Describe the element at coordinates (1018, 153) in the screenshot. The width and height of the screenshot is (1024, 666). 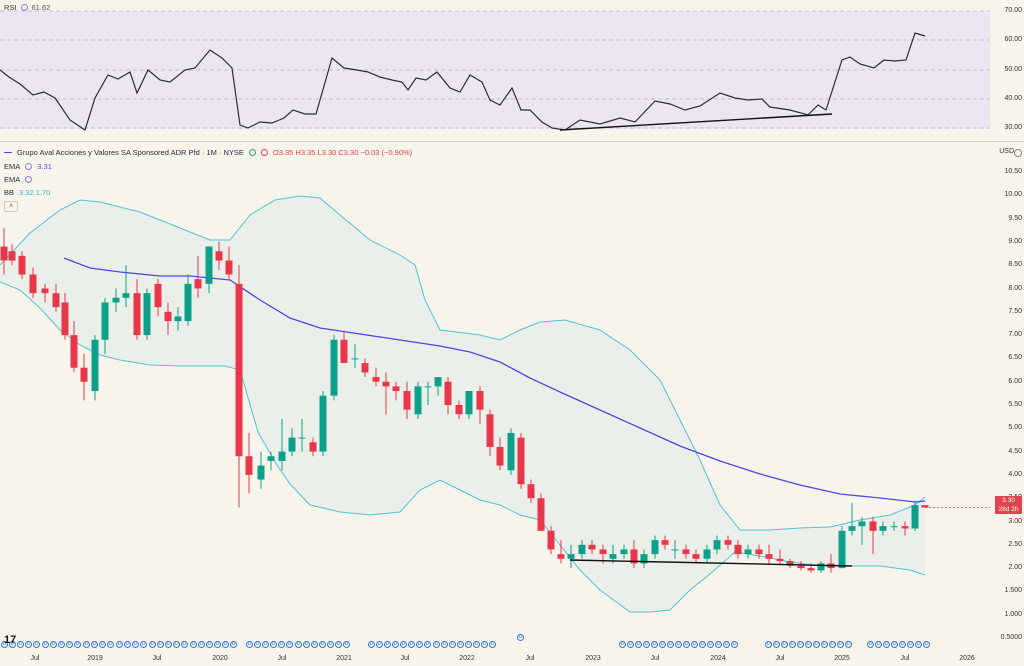
I see `chevron-down-icon` at that location.